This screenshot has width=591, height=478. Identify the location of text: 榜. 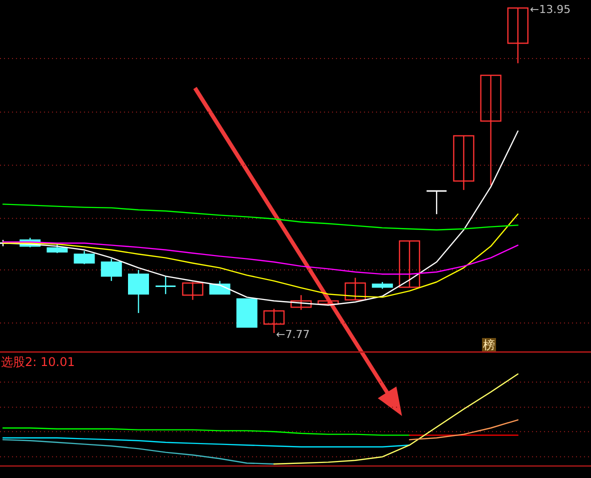
(489, 345).